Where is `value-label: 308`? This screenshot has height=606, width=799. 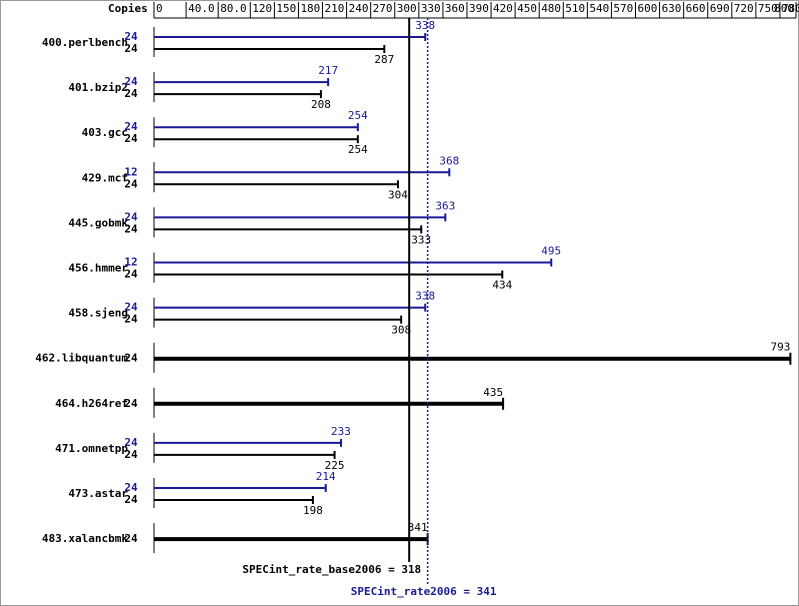
value-label: 308 is located at coordinates (401, 330).